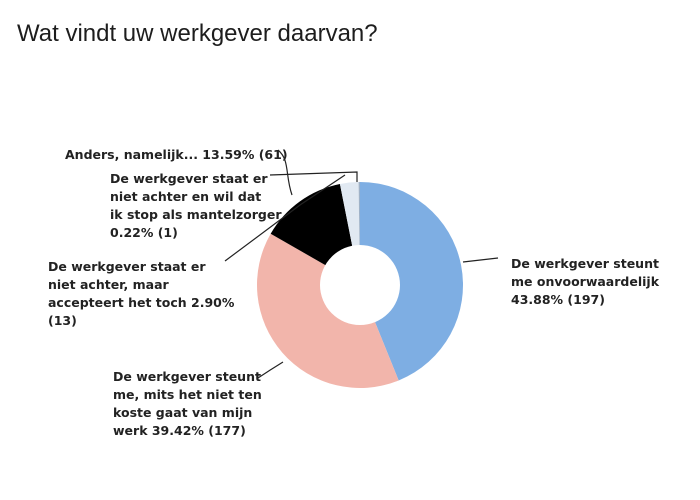 The image size is (700, 500). I want to click on slice-onvoorwaardelijk, so click(411, 281).